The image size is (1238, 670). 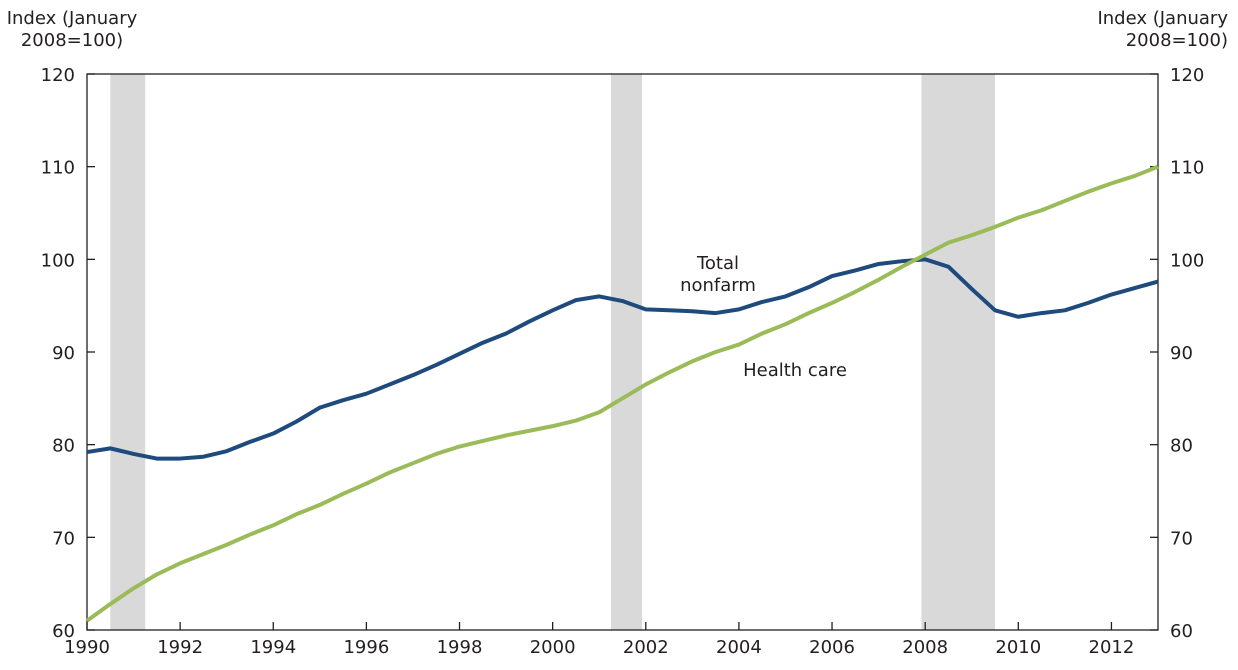 What do you see at coordinates (63, 631) in the screenshot?
I see `y-tick-label: 60` at bounding box center [63, 631].